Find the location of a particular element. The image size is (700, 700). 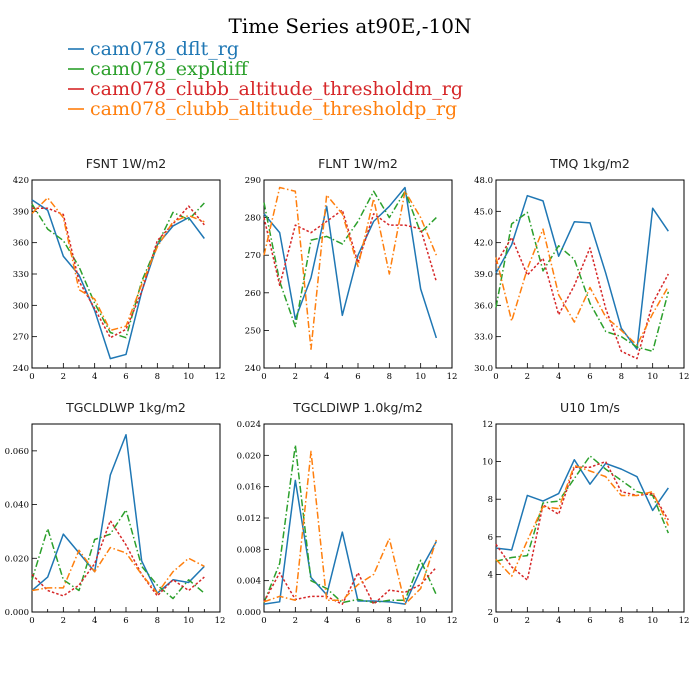

y-tick-label: 6 is located at coordinates (490, 538).